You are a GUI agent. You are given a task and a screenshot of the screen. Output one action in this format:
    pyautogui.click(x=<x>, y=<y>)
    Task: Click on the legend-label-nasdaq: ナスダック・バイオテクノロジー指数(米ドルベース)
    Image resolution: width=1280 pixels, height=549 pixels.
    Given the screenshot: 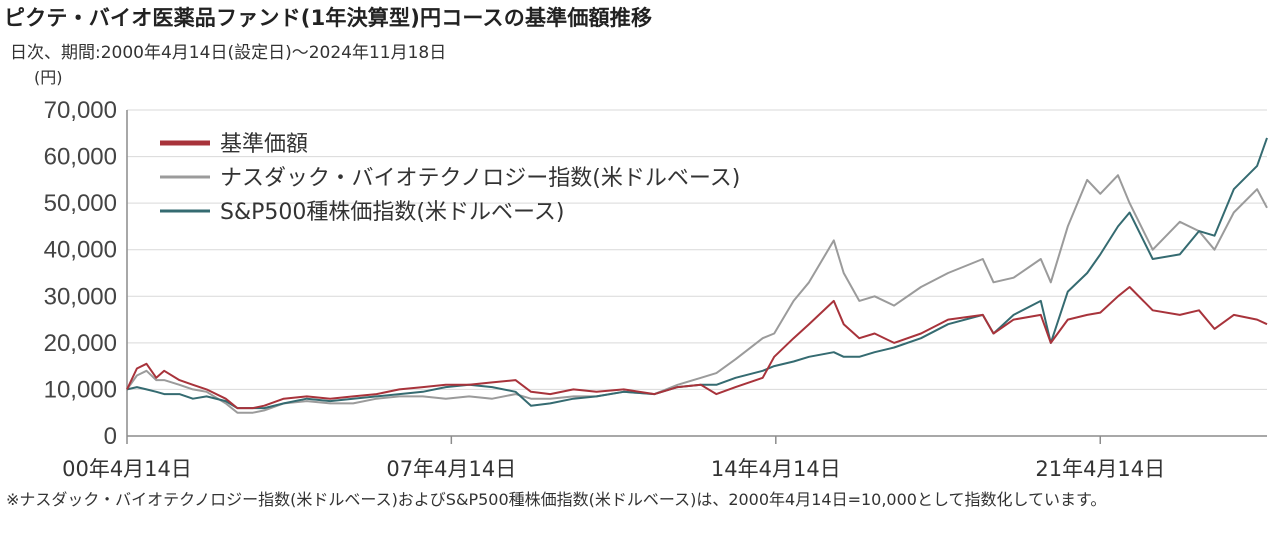 What is the action you would take?
    pyautogui.click(x=480, y=178)
    